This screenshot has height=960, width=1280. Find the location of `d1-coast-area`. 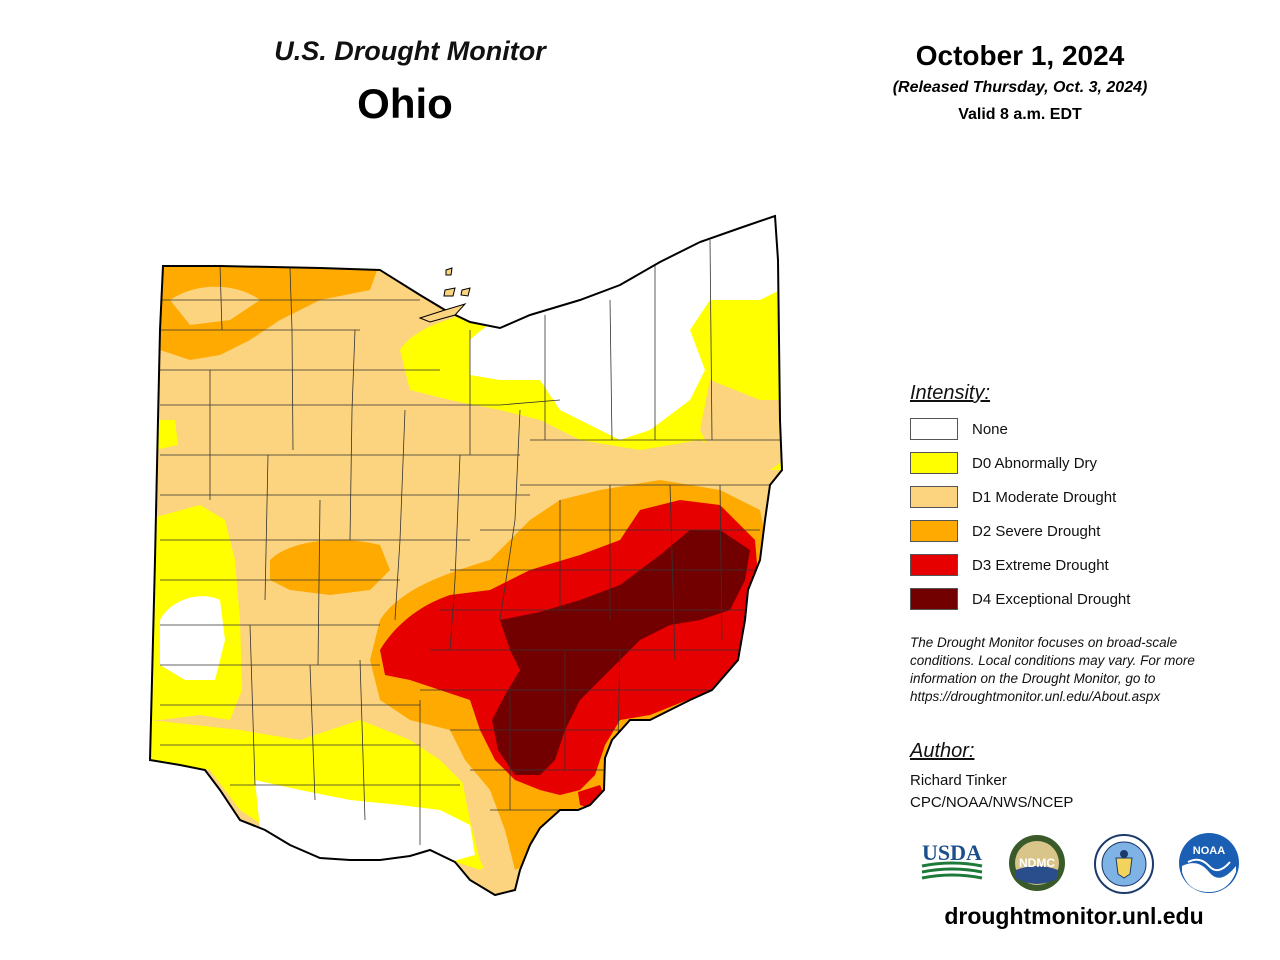

d1-coast-area is located at coordinates (741, 425).